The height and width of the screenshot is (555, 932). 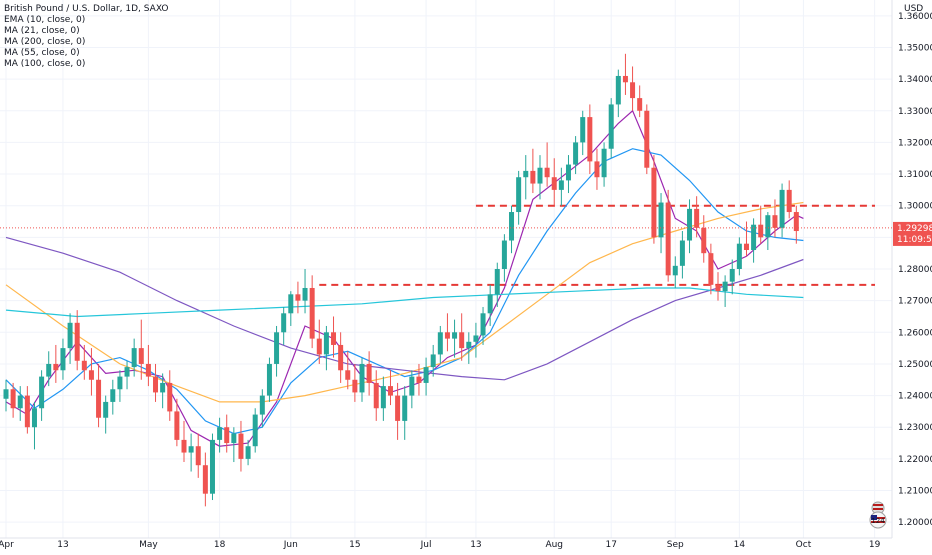 I want to click on last-price-box, so click(x=912, y=233).